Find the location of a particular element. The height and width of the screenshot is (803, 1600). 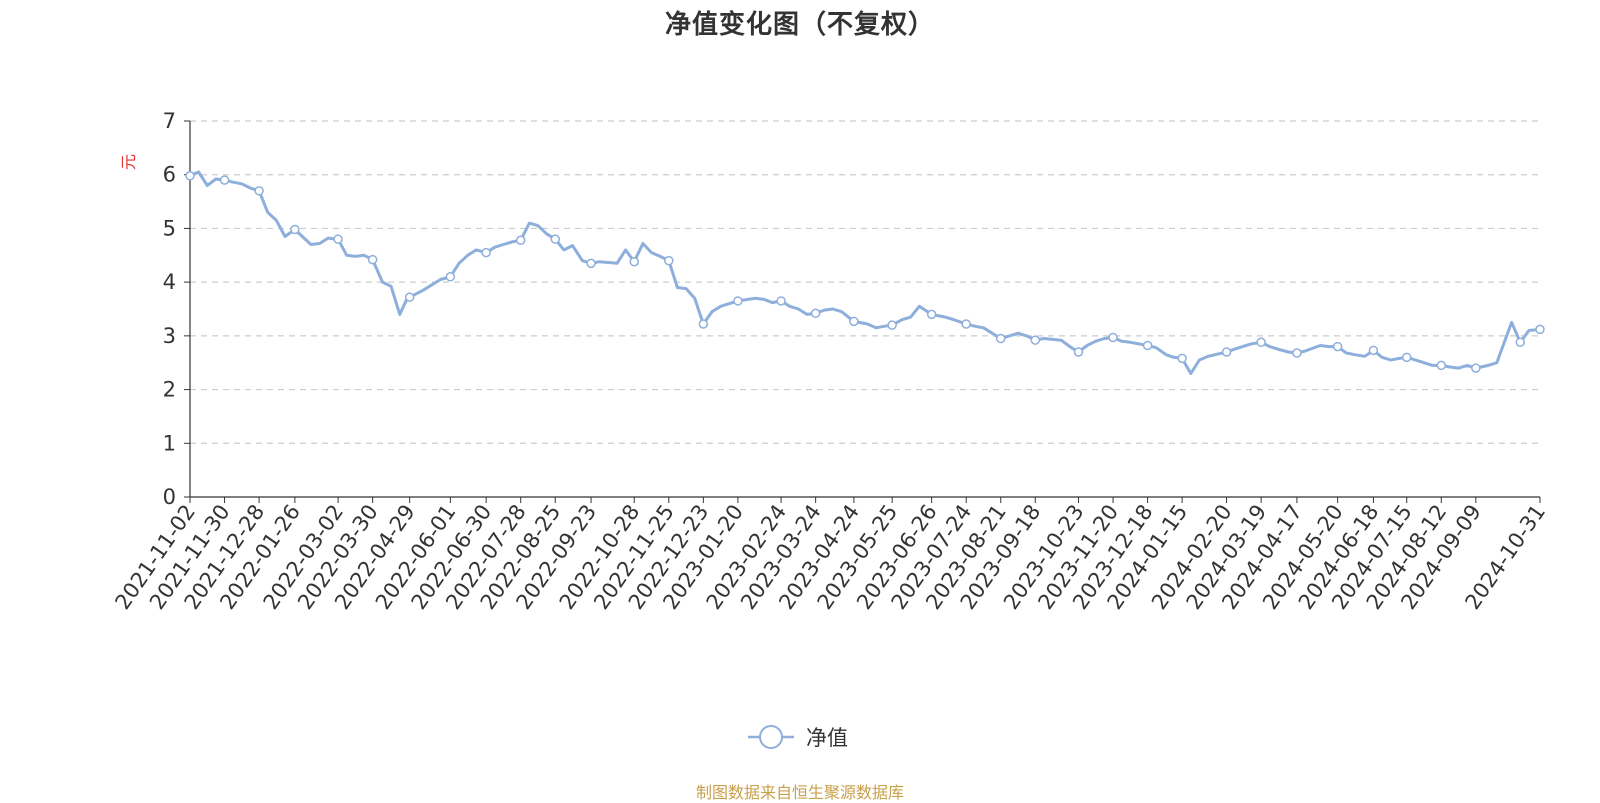

y-tick-label: 6 is located at coordinates (169, 175).